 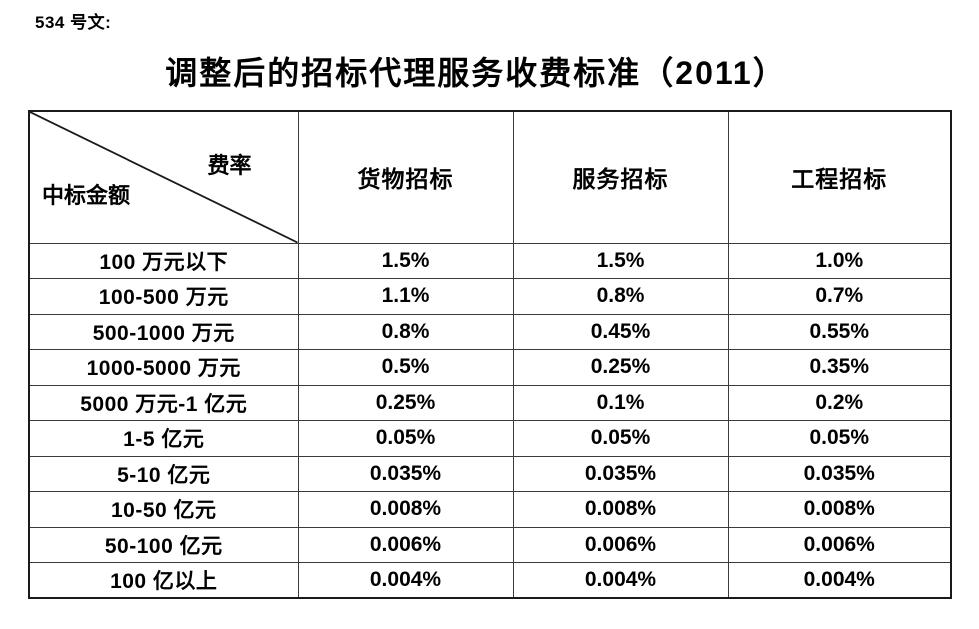 I want to click on table-row: 100 亿以上 0.004% 0.004% 0.004%, so click(x=490, y=580).